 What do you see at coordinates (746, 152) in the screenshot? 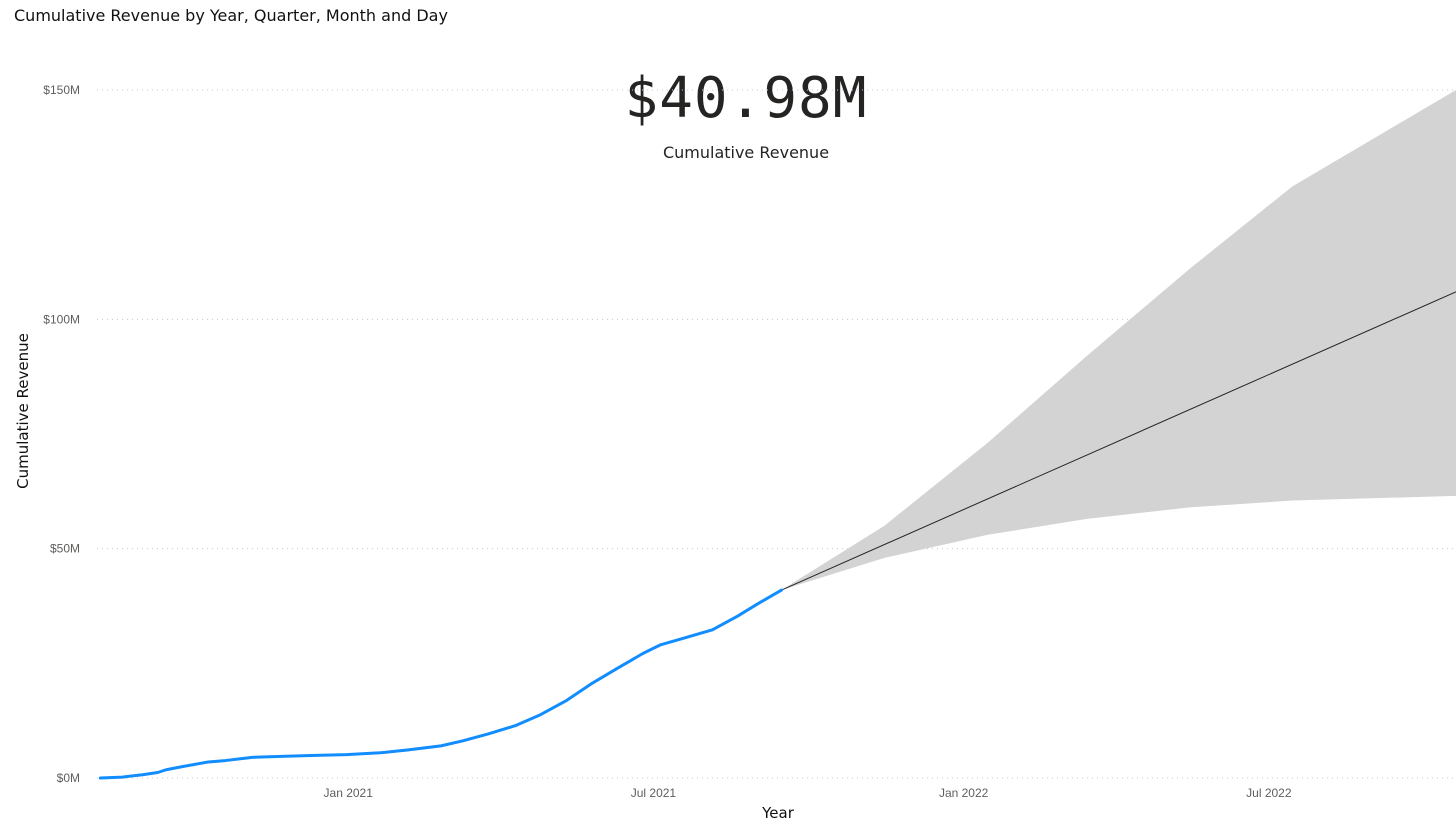
I see `kpi-card-label: Cumulative Revenue` at bounding box center [746, 152].